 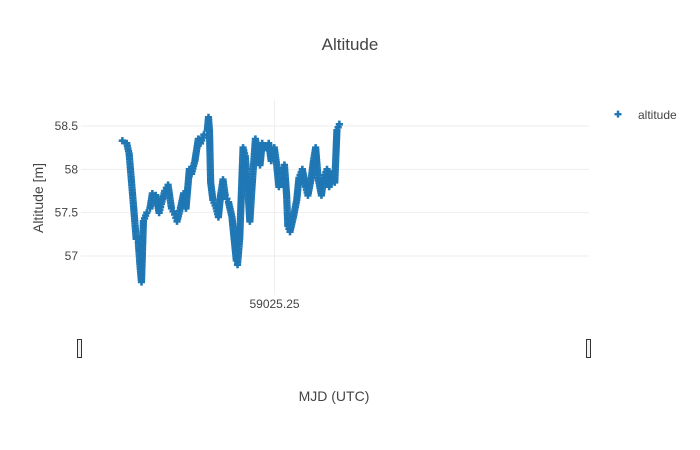 What do you see at coordinates (618, 114) in the screenshot?
I see `legend-marker` at bounding box center [618, 114].